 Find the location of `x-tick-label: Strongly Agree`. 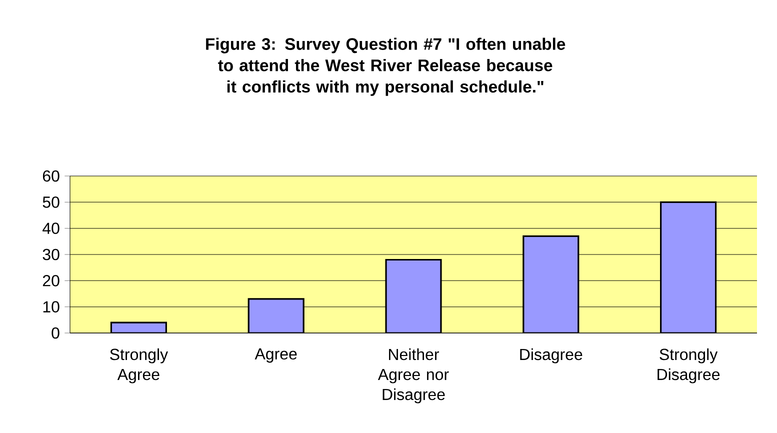

x-tick-label: Strongly Agree is located at coordinates (139, 366).